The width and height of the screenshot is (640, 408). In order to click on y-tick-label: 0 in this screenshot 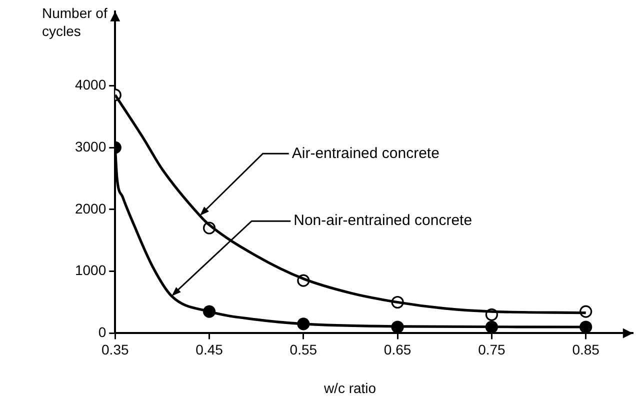, I will do `click(102, 332)`.